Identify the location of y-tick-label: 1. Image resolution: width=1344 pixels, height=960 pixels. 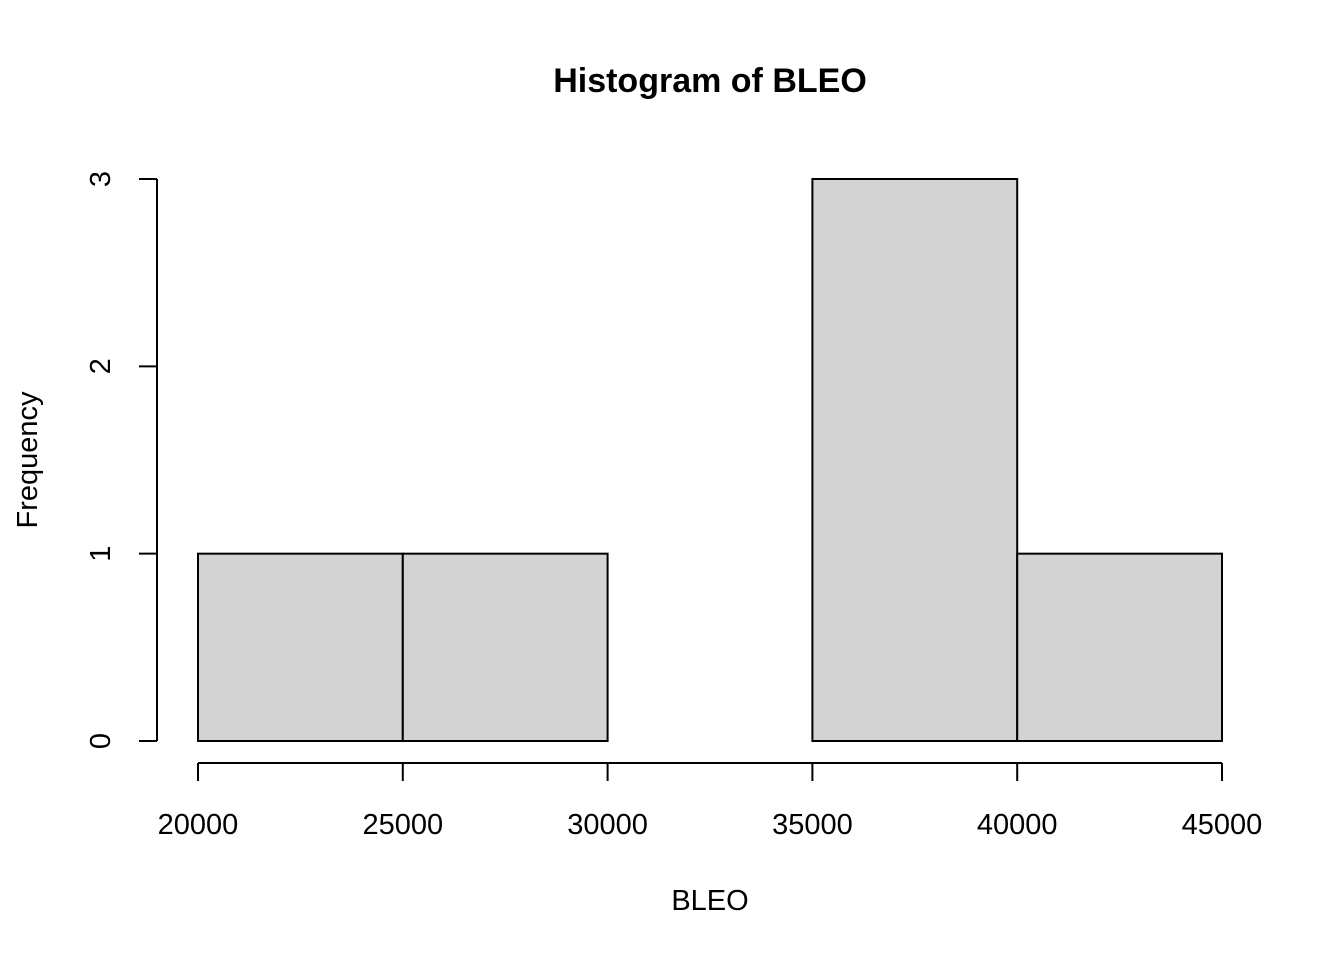
(101, 554).